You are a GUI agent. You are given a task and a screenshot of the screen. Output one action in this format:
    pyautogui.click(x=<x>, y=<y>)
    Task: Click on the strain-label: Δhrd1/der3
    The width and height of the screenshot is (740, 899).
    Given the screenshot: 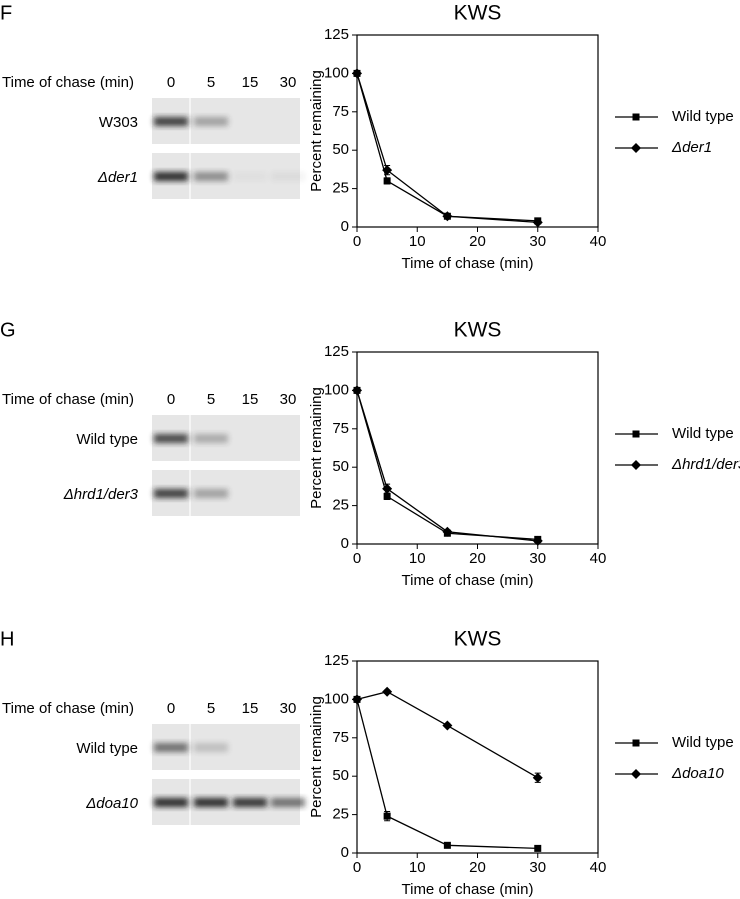 What is the action you would take?
    pyautogui.click(x=101, y=494)
    